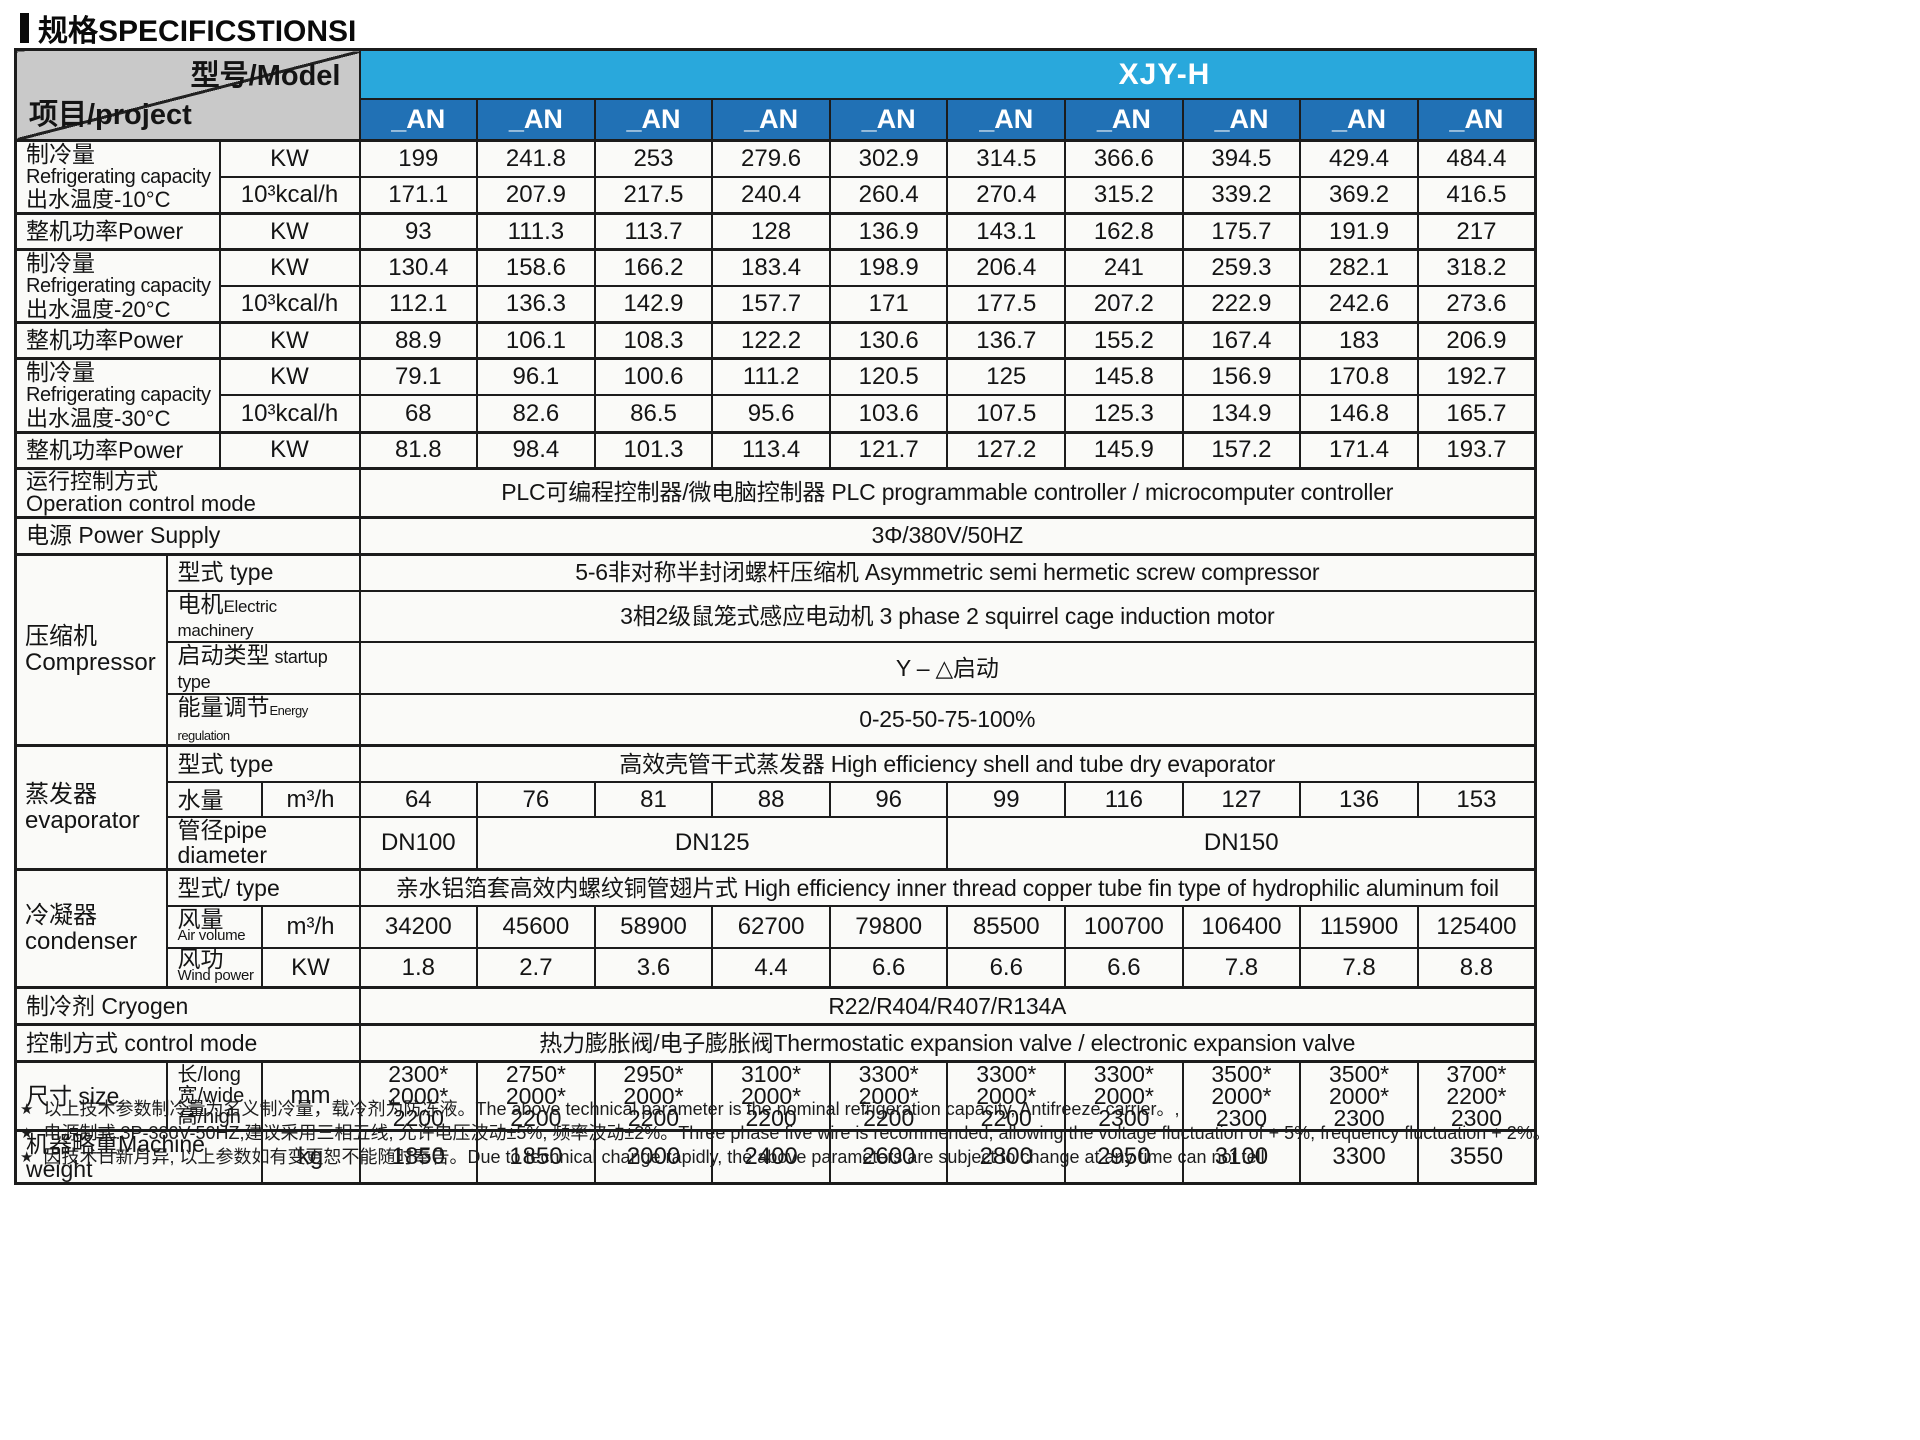 This screenshot has width=1920, height=1440. I want to click on table-row: 制冷剂 Cryogen R22/R404/R407/R134A, so click(775, 1006).